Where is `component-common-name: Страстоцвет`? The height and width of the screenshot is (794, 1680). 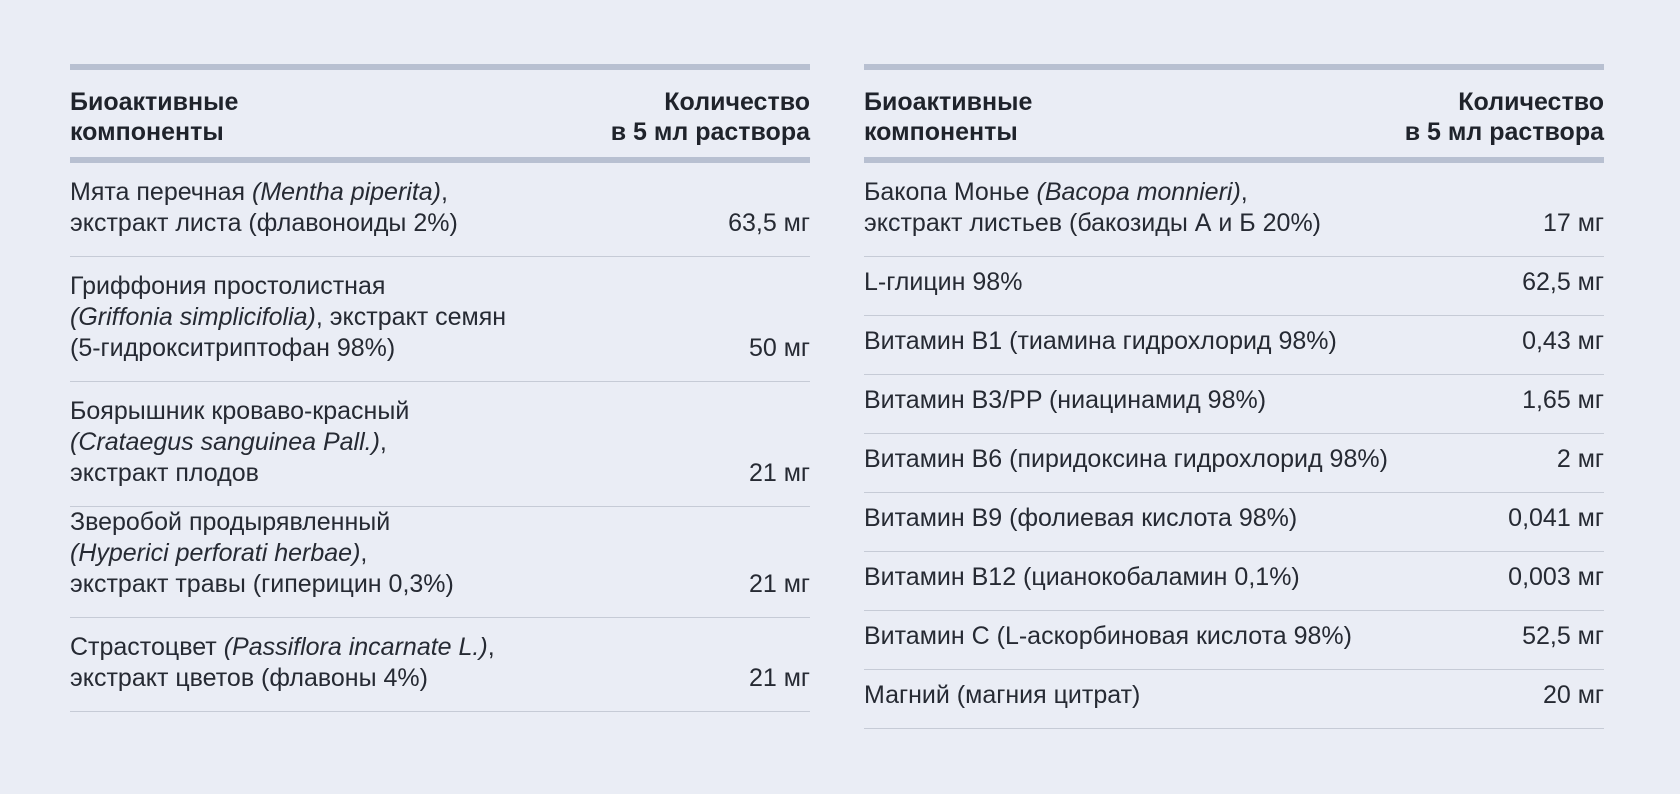 component-common-name: Страстоцвет is located at coordinates (147, 647).